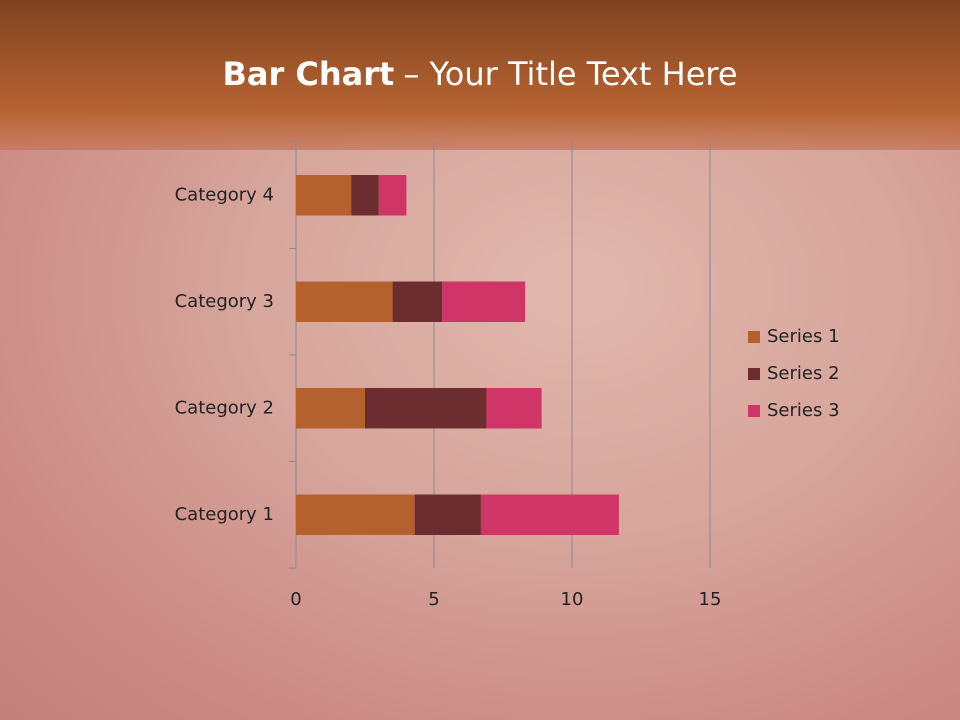 This screenshot has height=720, width=960. What do you see at coordinates (570, 74) in the screenshot?
I see `title-rest: – Your Title Text Here` at bounding box center [570, 74].